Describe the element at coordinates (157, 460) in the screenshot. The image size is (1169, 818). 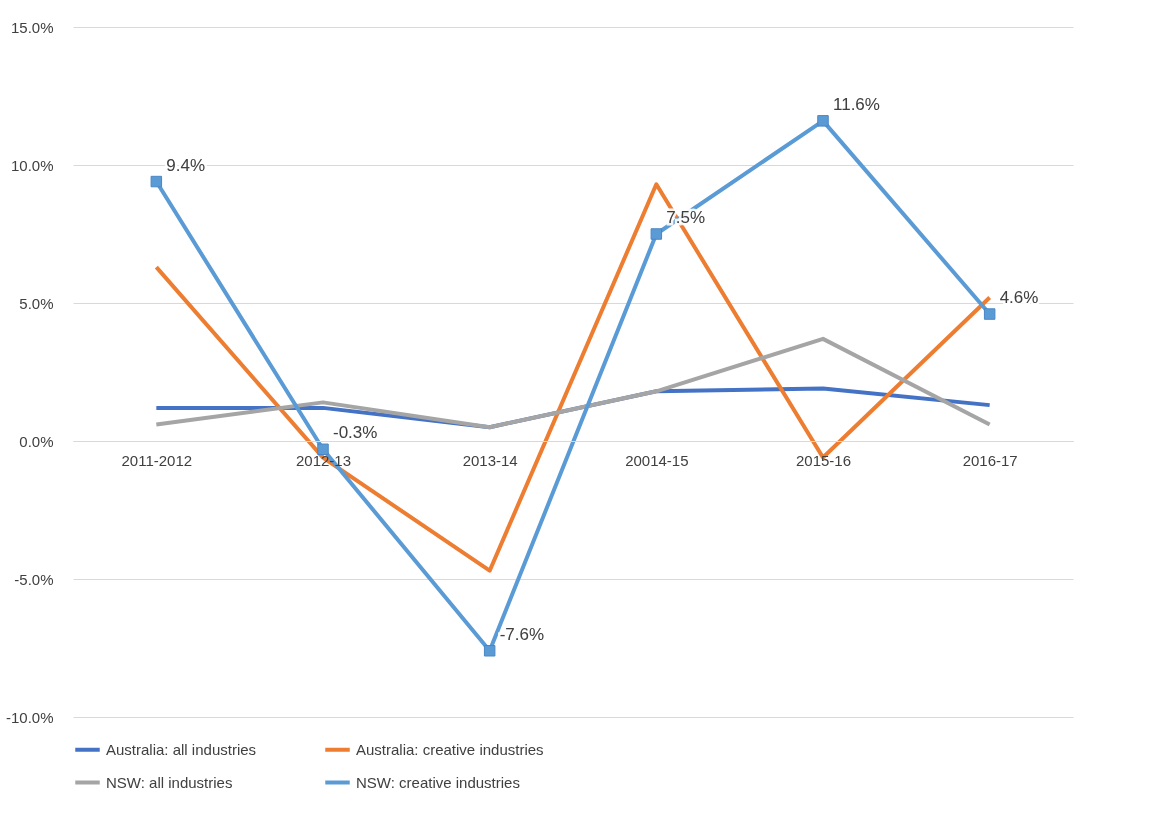
I see `x-tick-label: 2011-2012` at that location.